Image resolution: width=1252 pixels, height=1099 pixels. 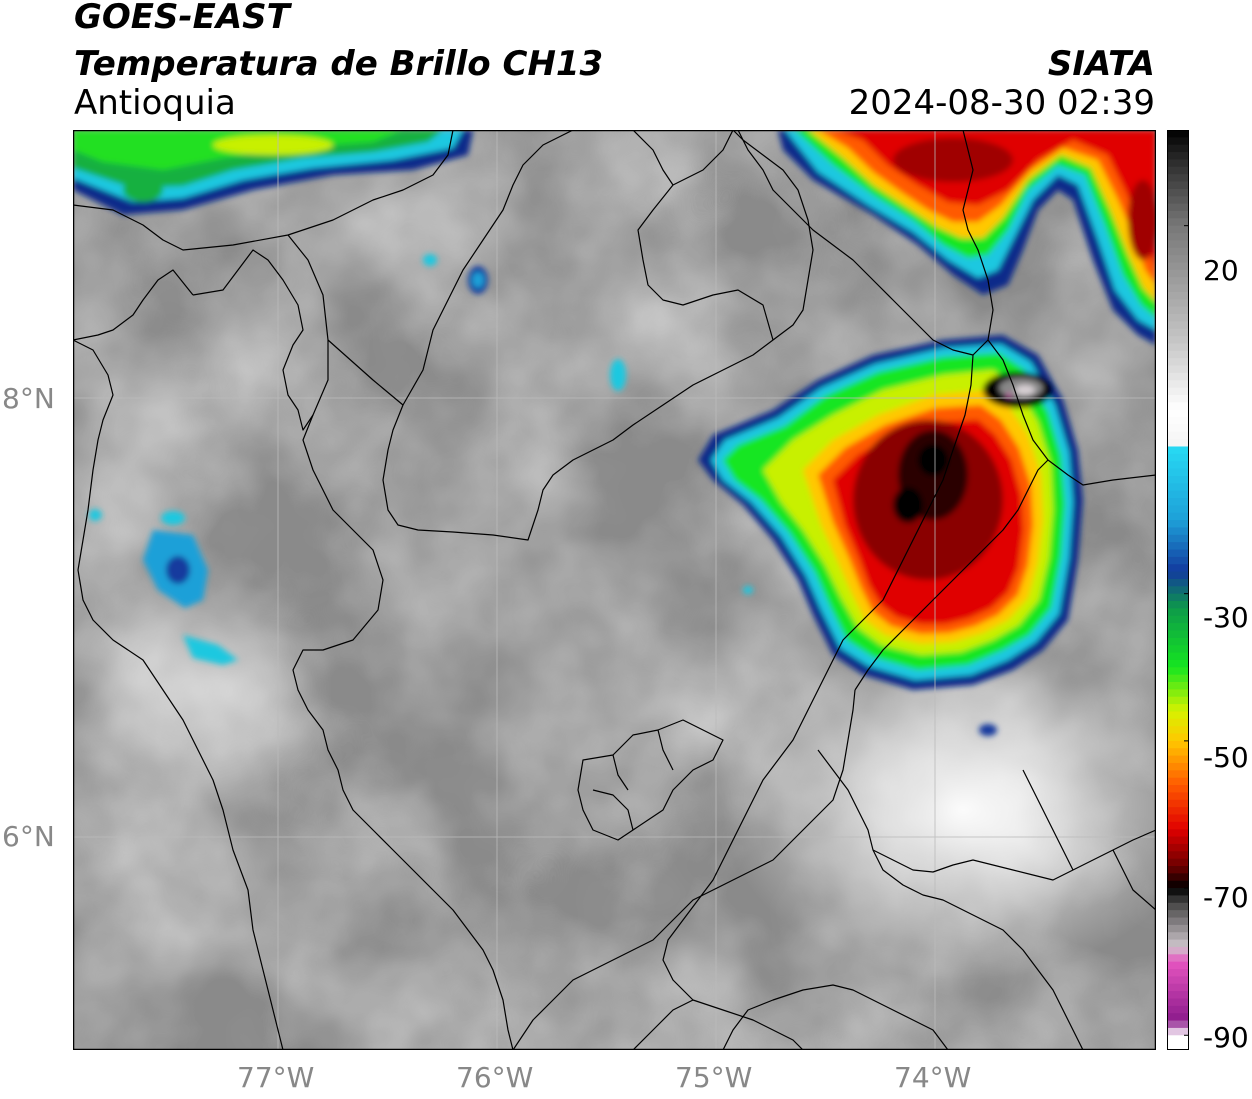 I want to click on colorbar-tick-label: -30, so click(x=1226, y=617).